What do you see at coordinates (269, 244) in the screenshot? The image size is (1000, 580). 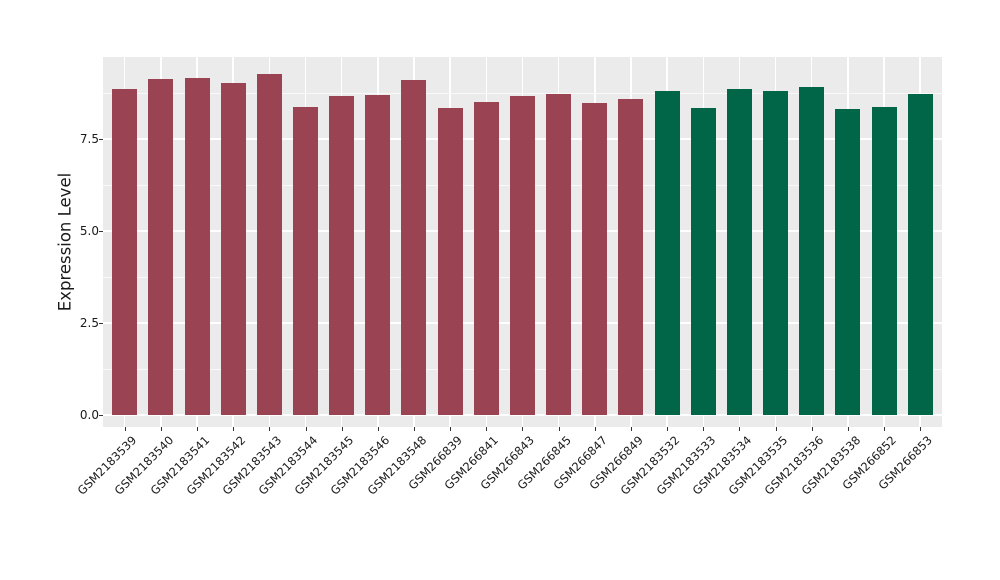 I see `bar-GSM2183543` at bounding box center [269, 244].